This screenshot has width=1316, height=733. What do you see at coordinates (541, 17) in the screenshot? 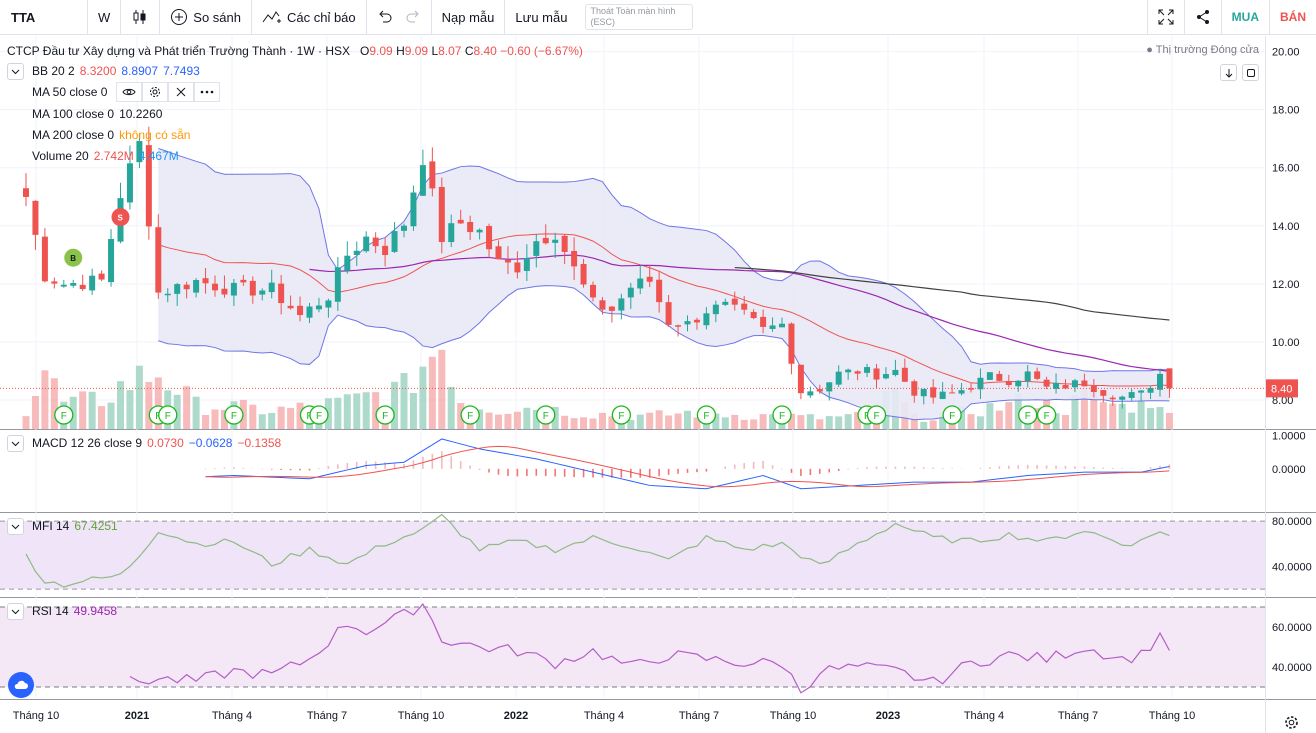
I see `save-template-button: Lưu mẫu` at bounding box center [541, 17].